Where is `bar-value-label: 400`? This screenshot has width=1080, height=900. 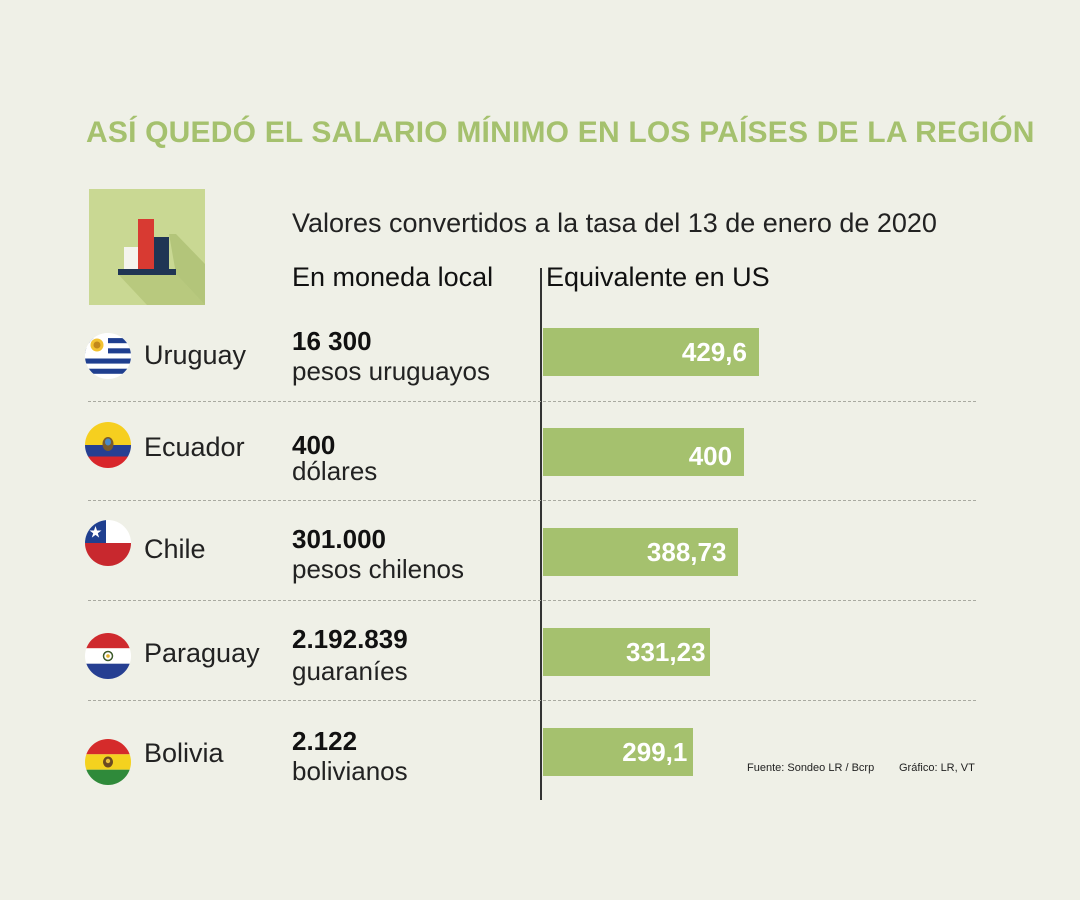
bar-value-label: 400 is located at coordinates (710, 456).